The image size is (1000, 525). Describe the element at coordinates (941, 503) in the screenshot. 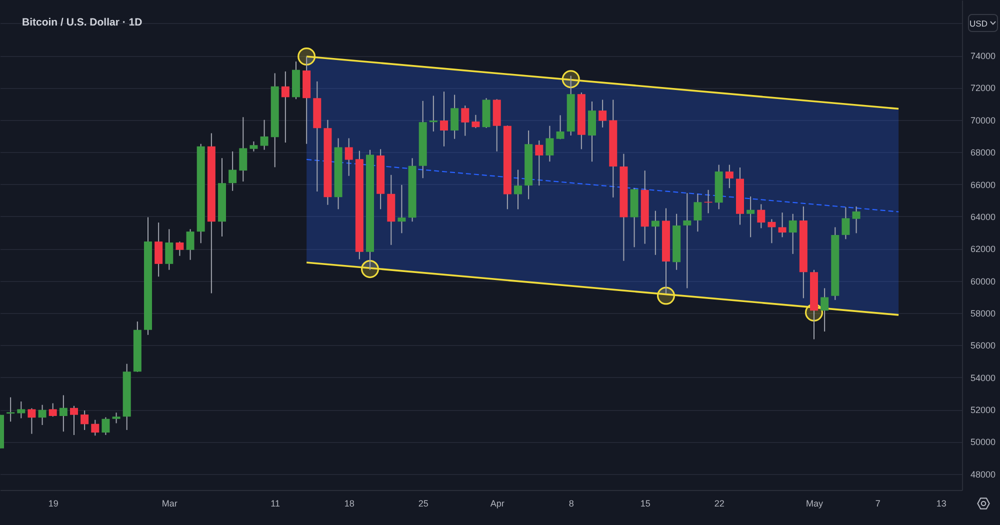

I see `x-tick-label: 13` at that location.